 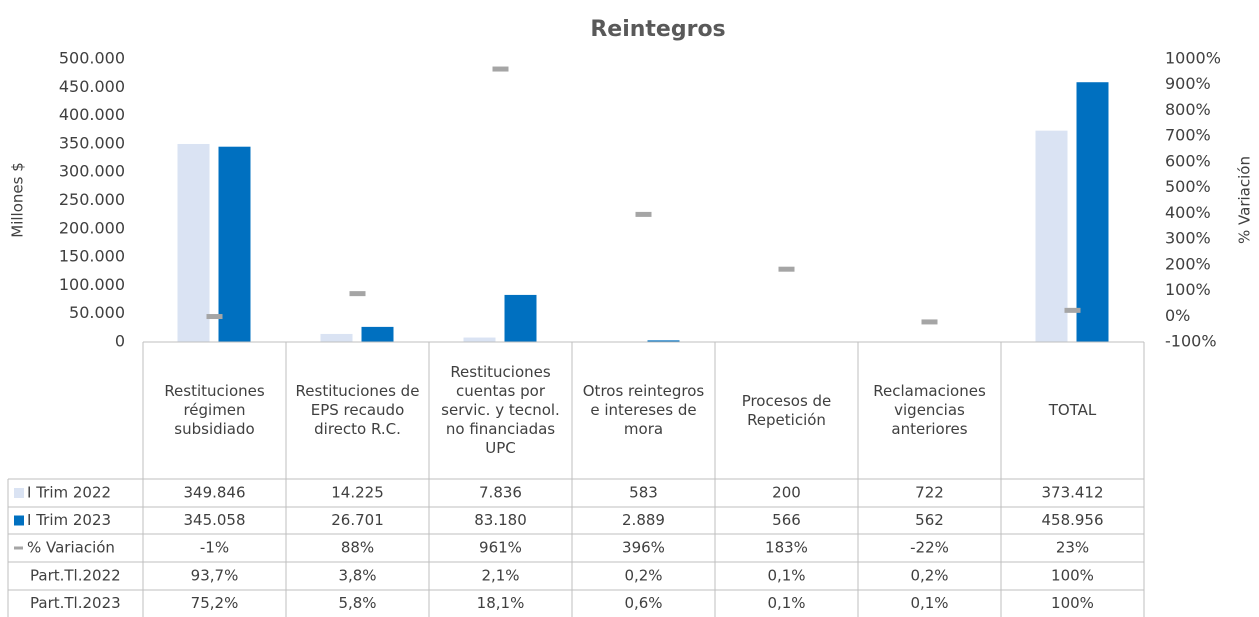 What do you see at coordinates (75, 576) in the screenshot?
I see `row-label: Part.Tl.2022` at bounding box center [75, 576].